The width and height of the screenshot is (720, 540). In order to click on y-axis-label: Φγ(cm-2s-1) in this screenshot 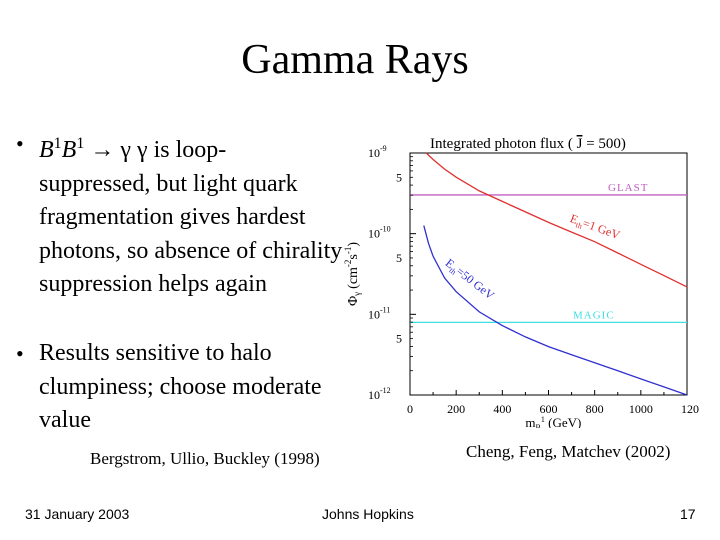, I will do `click(352, 274)`.